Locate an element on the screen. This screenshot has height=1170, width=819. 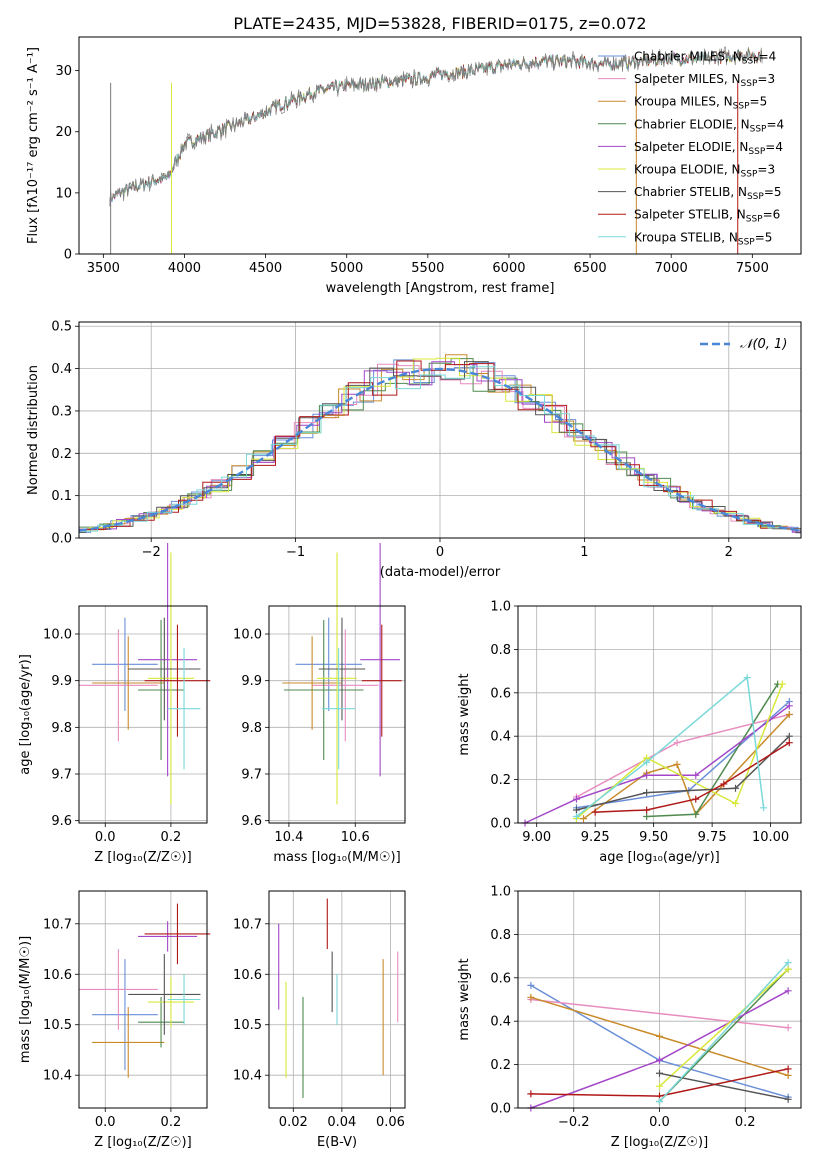
y-tick-label: 9.7 is located at coordinates (251, 775).